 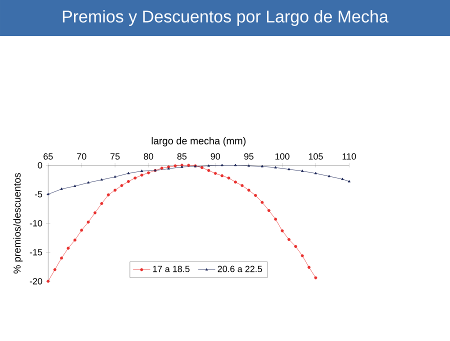 What do you see at coordinates (81, 156) in the screenshot?
I see `x-tick-label: 70` at bounding box center [81, 156].